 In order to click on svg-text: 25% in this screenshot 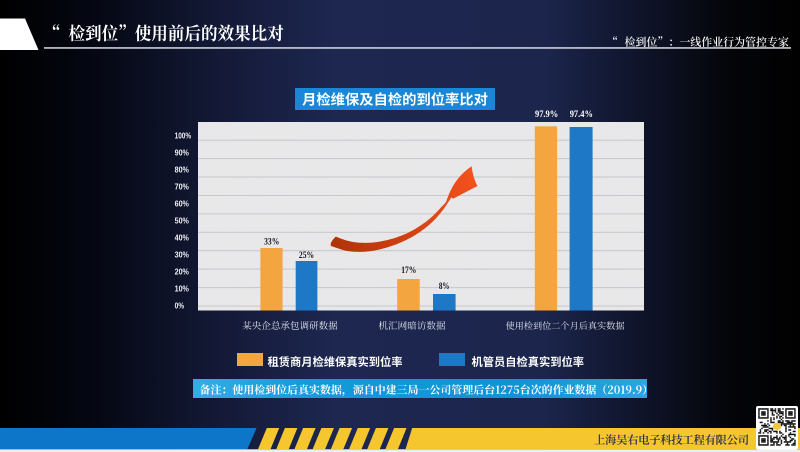, I will do `click(306, 255)`.